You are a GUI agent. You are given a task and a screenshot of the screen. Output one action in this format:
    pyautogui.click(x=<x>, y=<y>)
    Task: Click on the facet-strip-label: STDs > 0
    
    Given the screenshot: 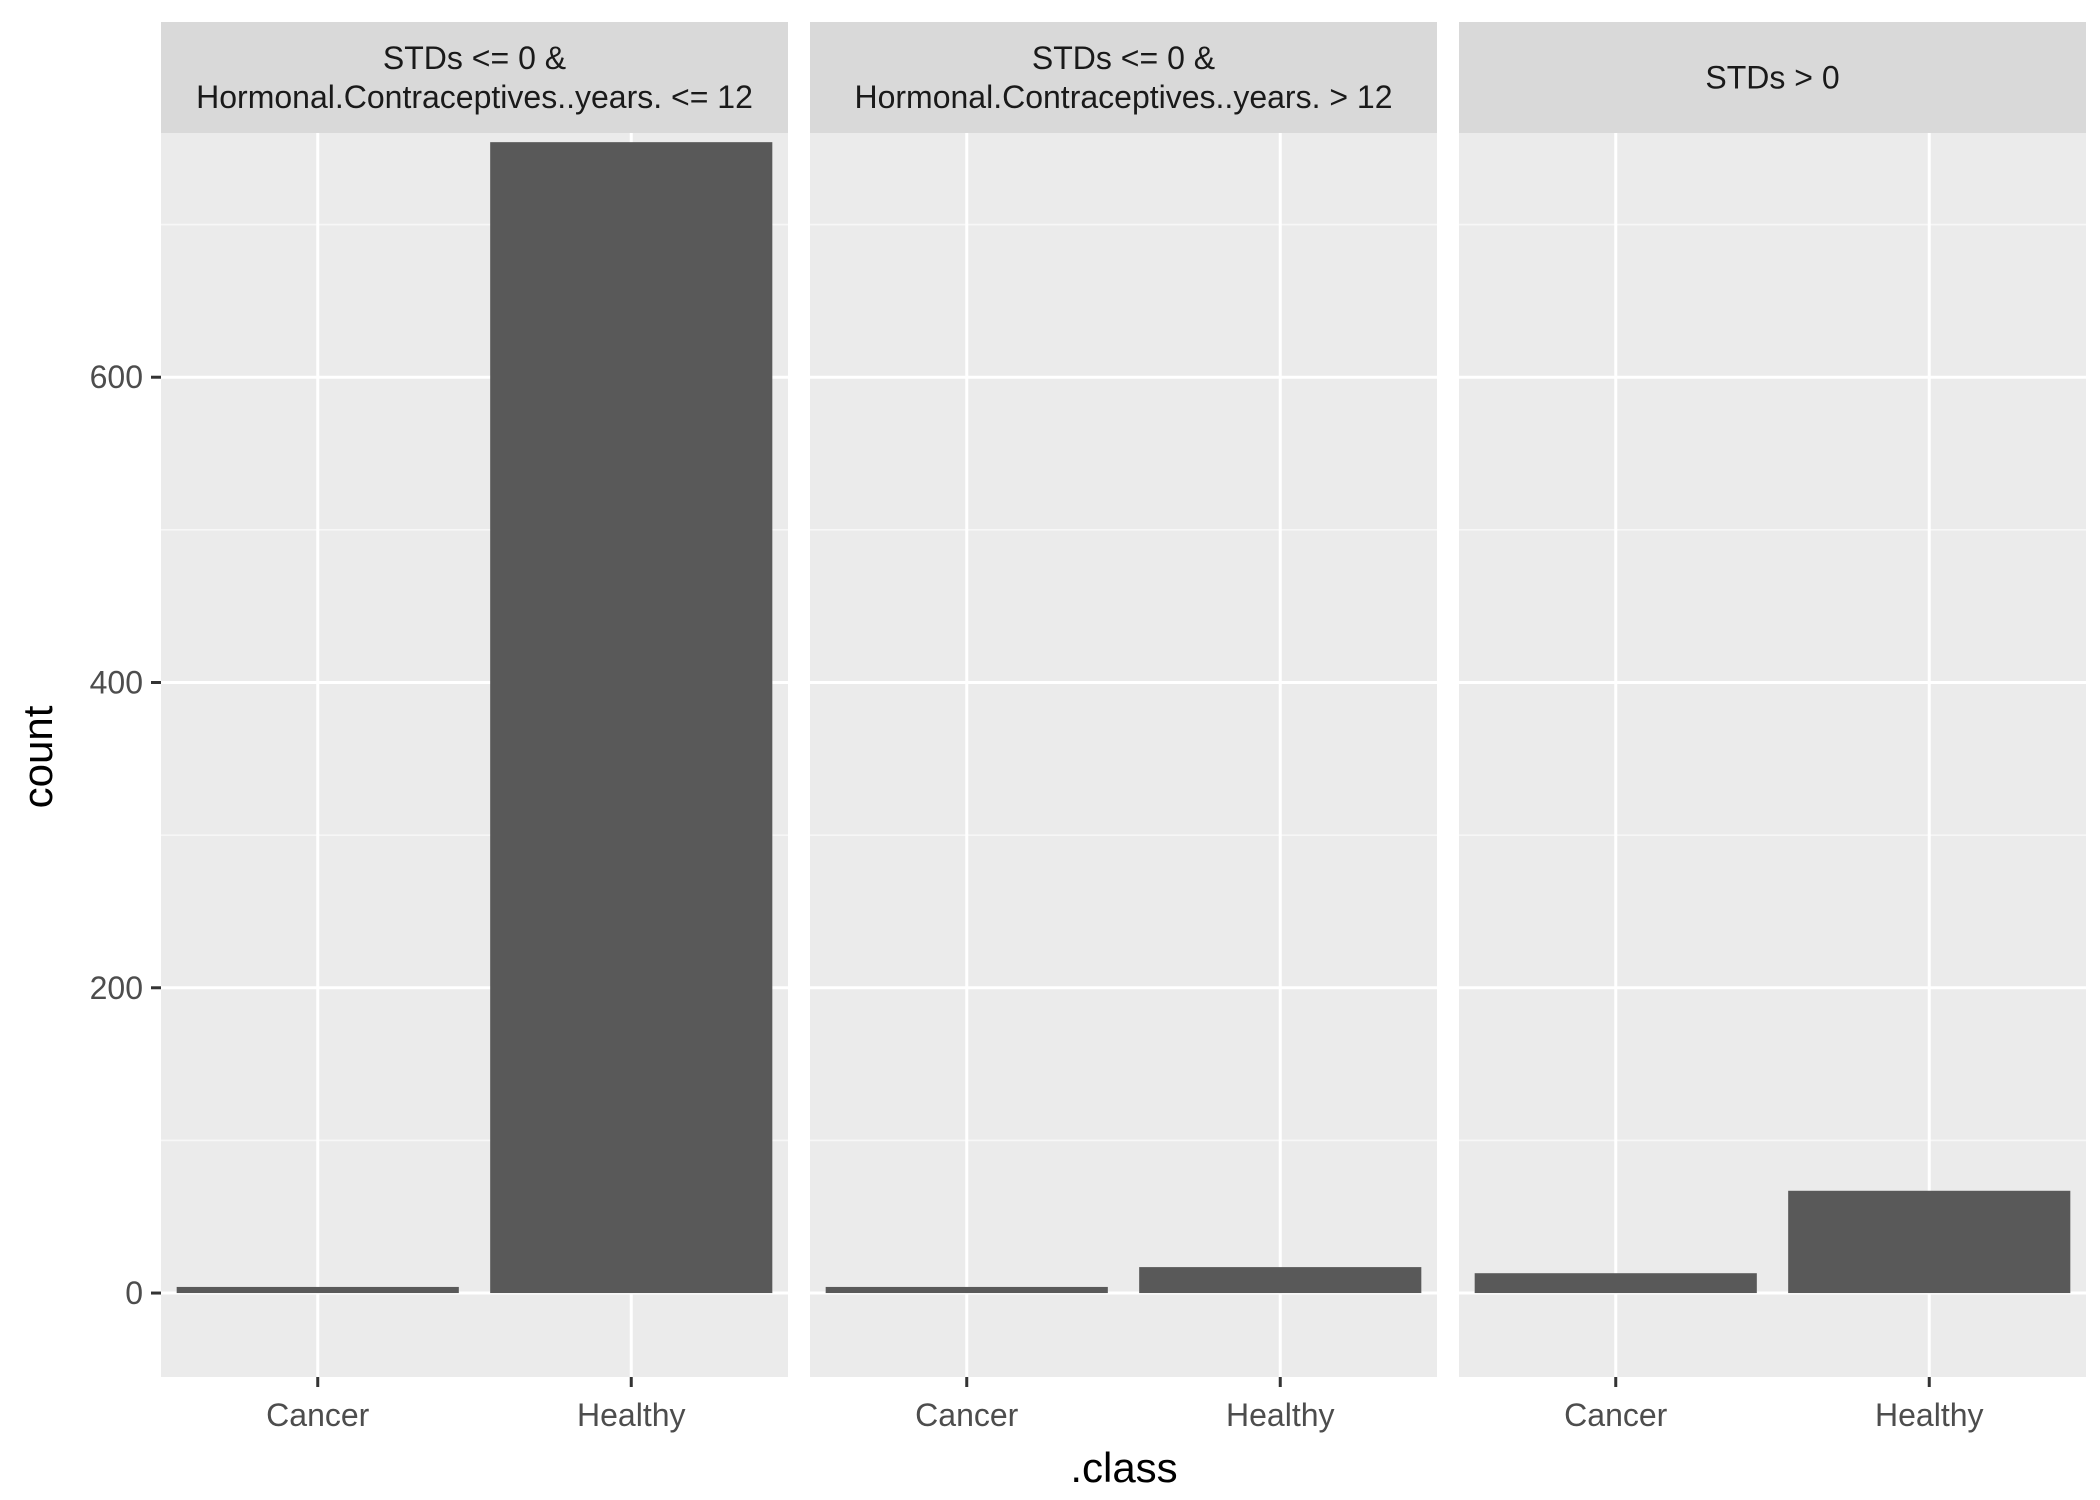 What is the action you would take?
    pyautogui.click(x=1772, y=78)
    